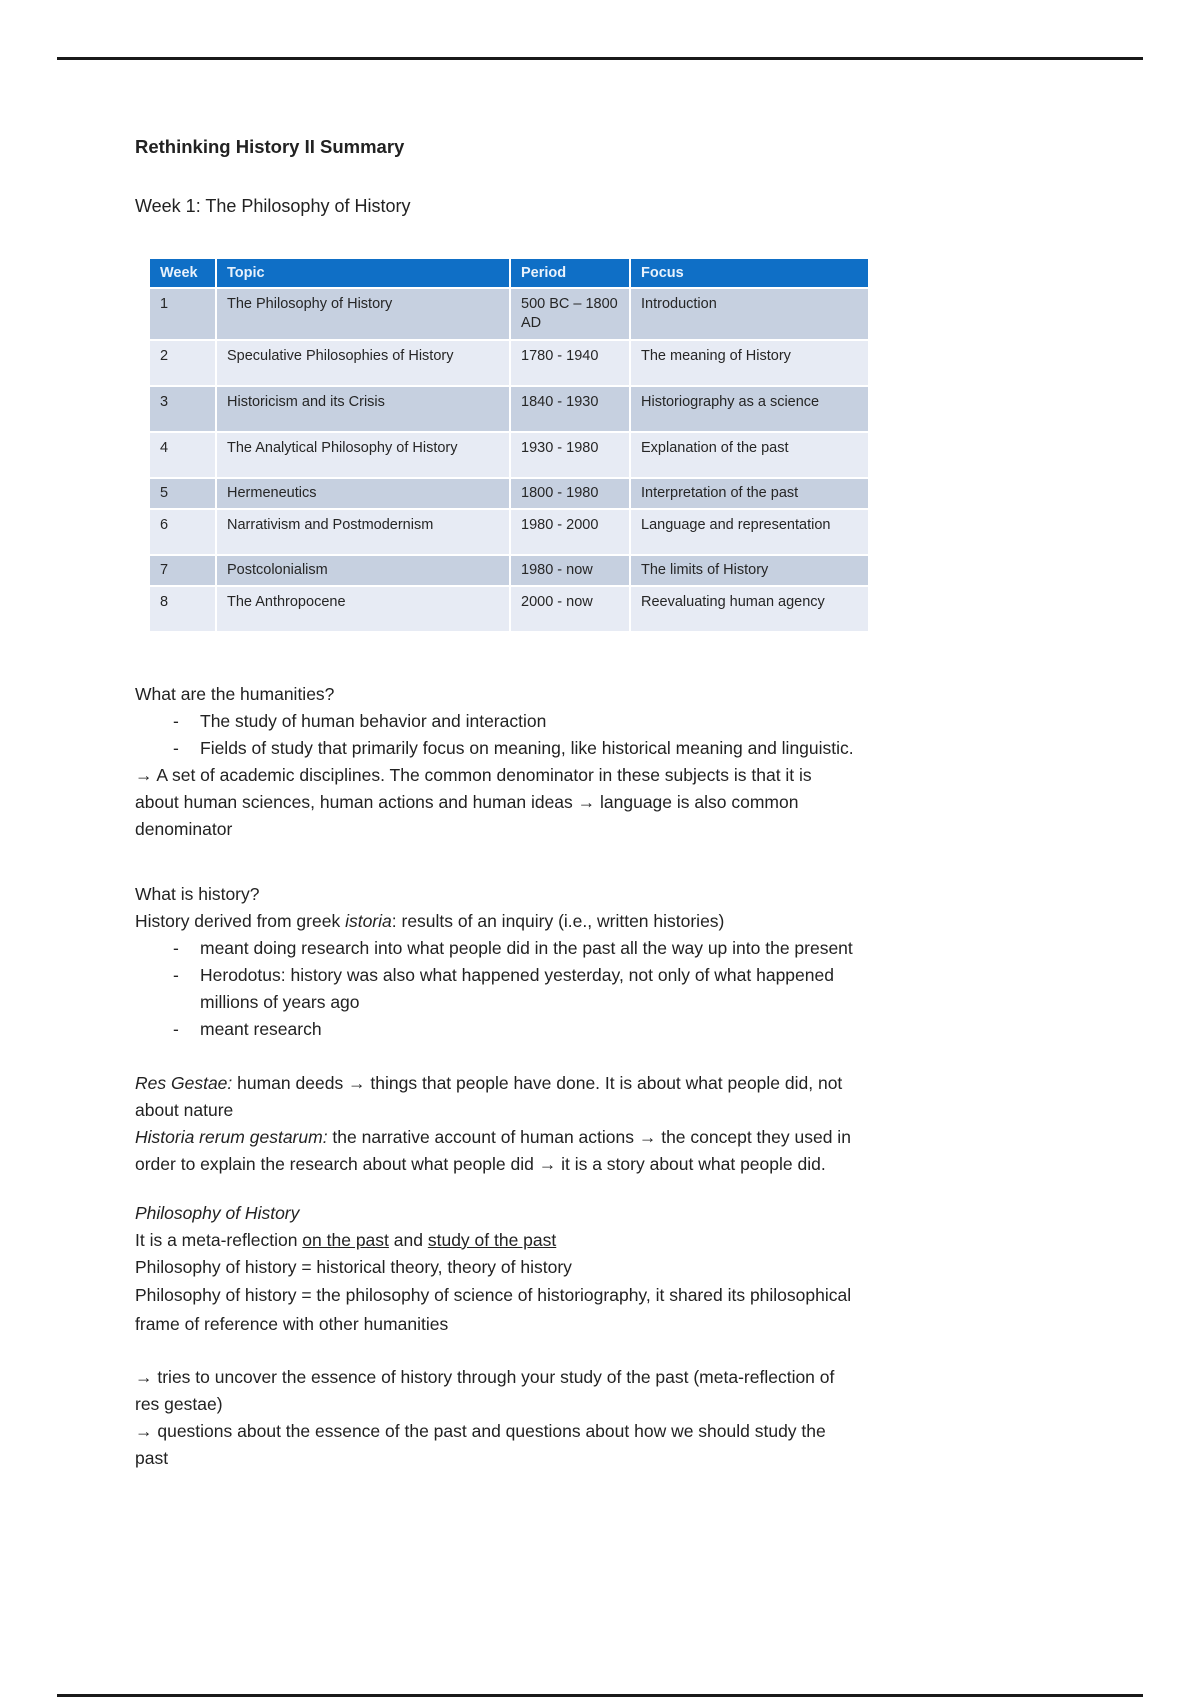 The image size is (1200, 1700). Describe the element at coordinates (240, 921) in the screenshot. I see `intro-pre: History derived from greek` at that location.